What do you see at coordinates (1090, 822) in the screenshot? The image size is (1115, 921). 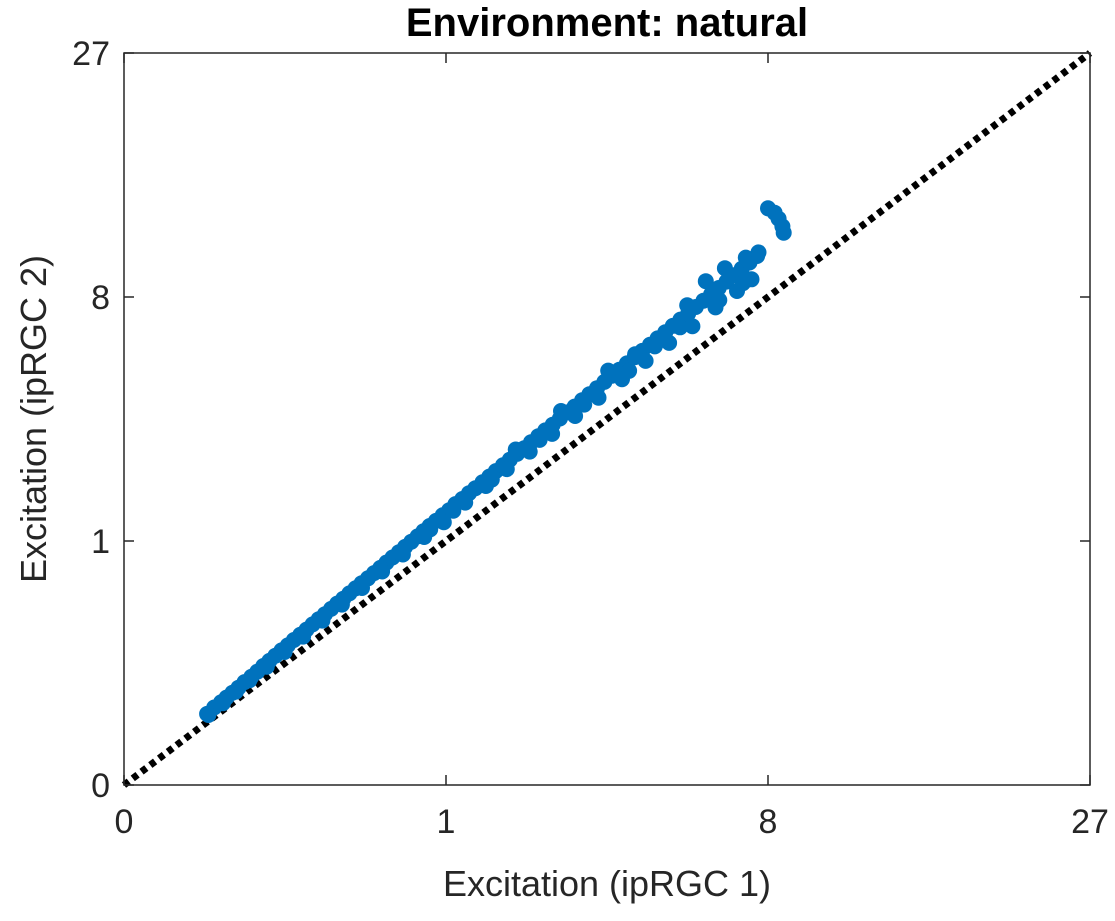 I see `x-tick-label: 27` at bounding box center [1090, 822].